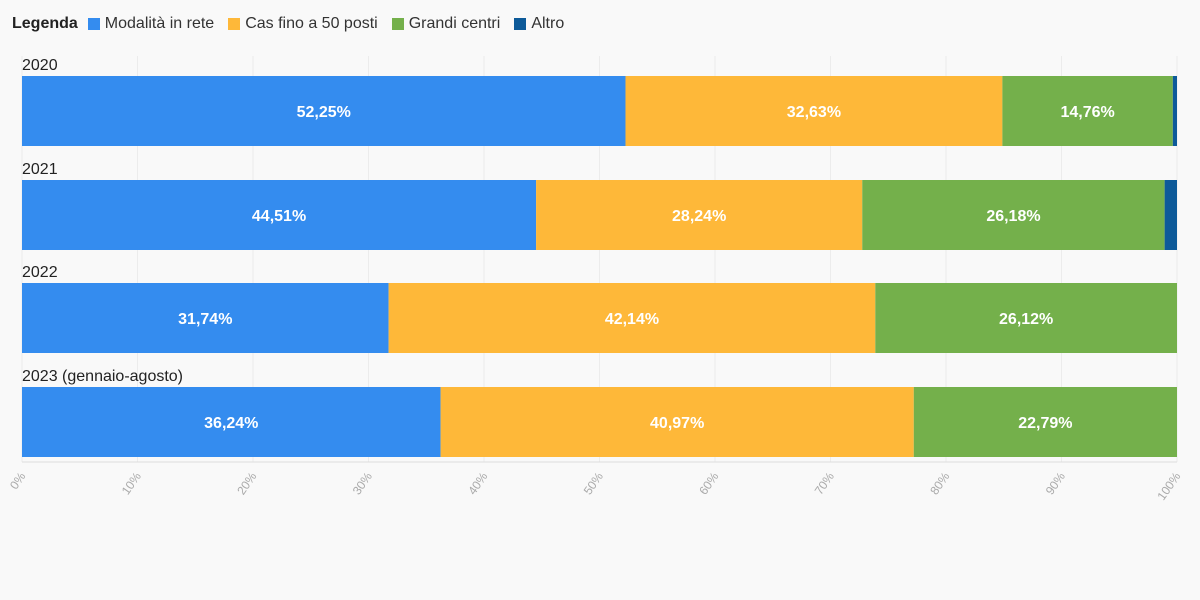 The height and width of the screenshot is (600, 1200). I want to click on legend-label-grandi-centri: Grandi centri, so click(454, 23).